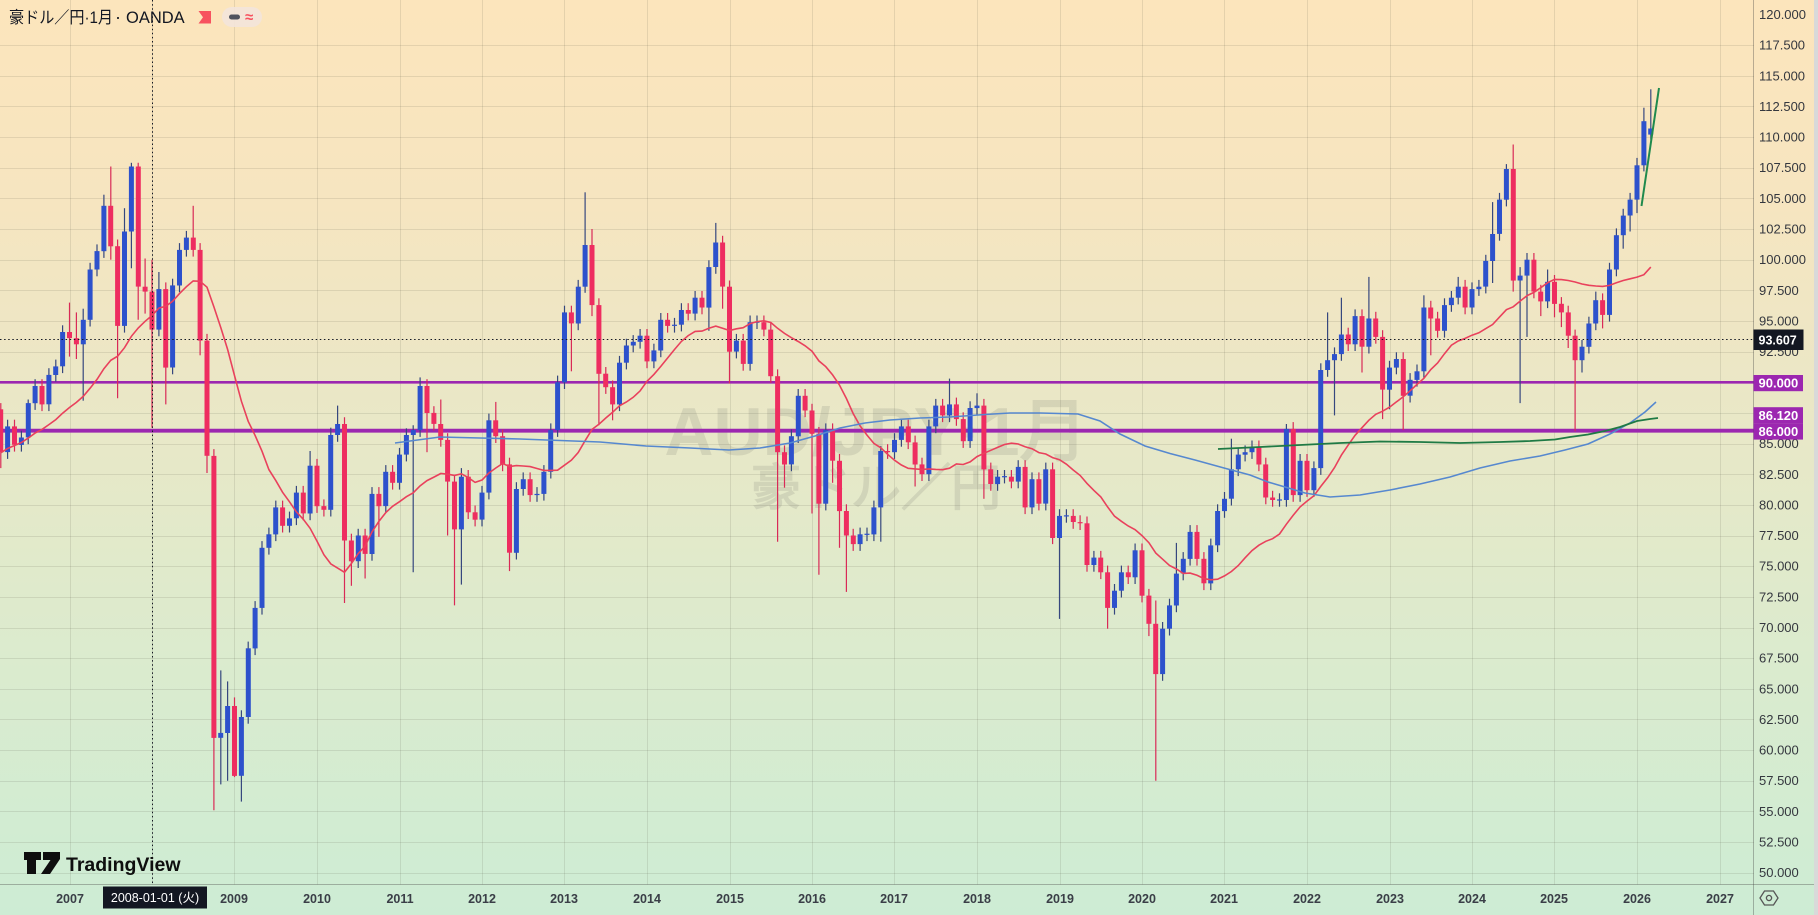 The height and width of the screenshot is (915, 1818). Describe the element at coordinates (1779, 688) in the screenshot. I see `svg-text: 65.000` at that location.